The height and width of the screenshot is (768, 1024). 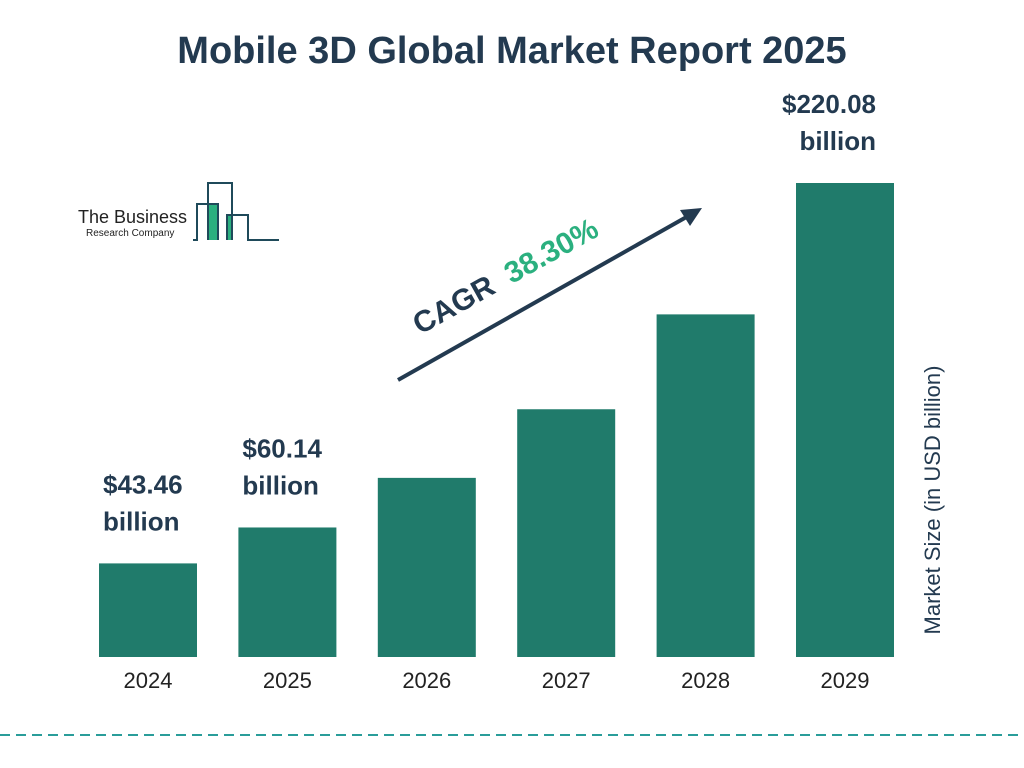 What do you see at coordinates (845, 420) in the screenshot?
I see `bar-2029` at bounding box center [845, 420].